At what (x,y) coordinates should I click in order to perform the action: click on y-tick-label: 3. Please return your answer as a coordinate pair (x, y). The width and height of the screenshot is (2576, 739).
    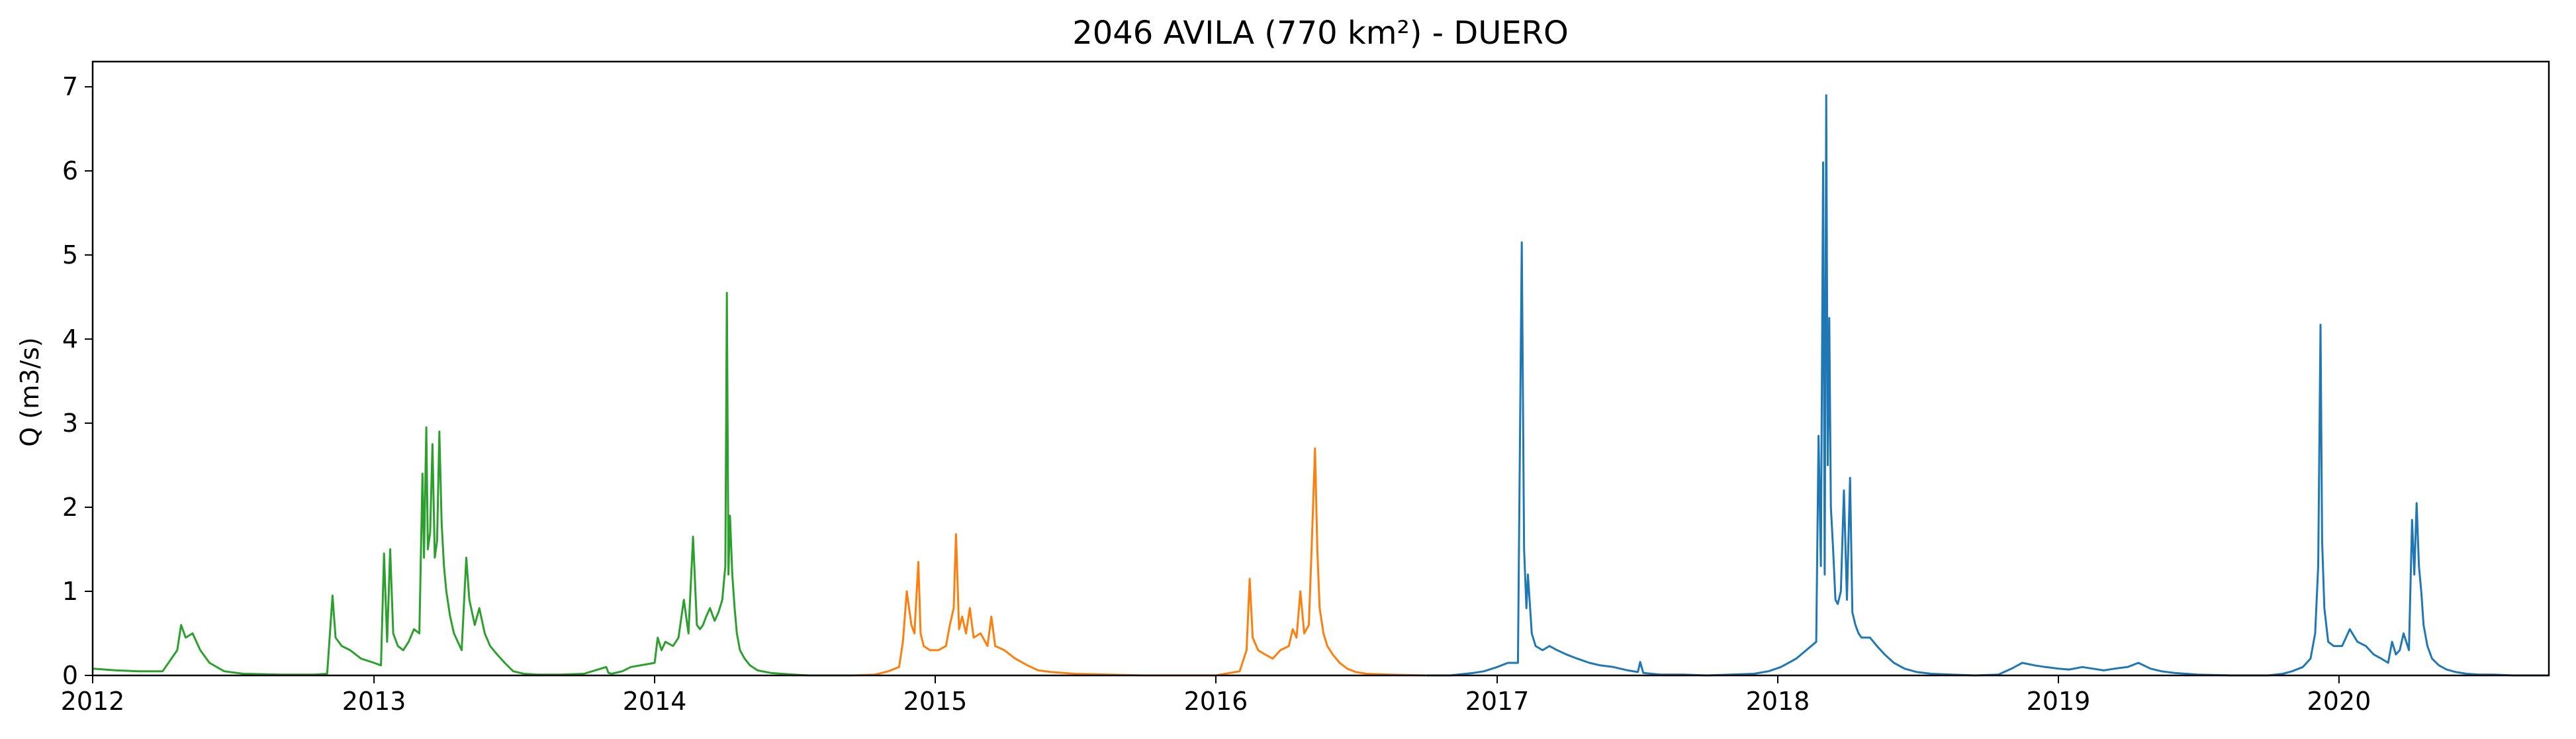
    Looking at the image, I should click on (70, 423).